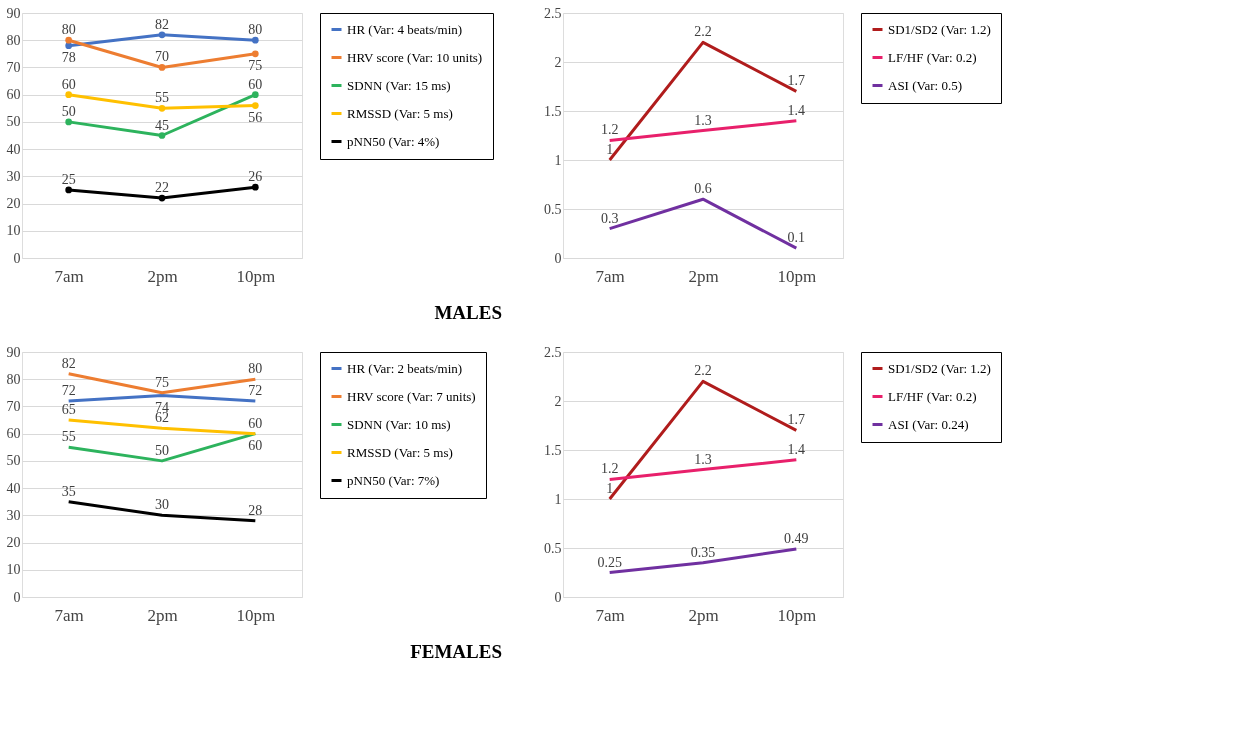 The width and height of the screenshot is (1241, 755). I want to click on data-label: 22, so click(162, 188).